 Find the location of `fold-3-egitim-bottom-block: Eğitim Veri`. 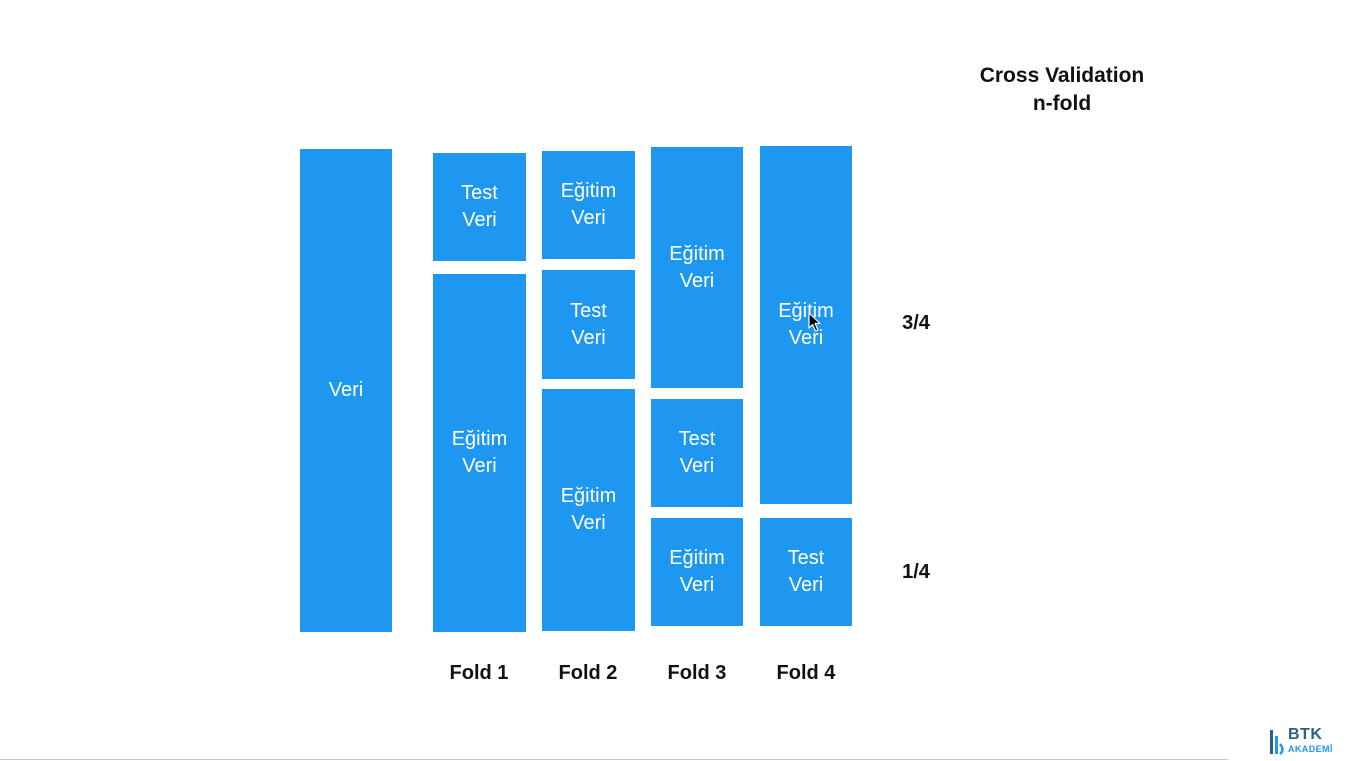

fold-3-egitim-bottom-block: Eğitim Veri is located at coordinates (697, 572).